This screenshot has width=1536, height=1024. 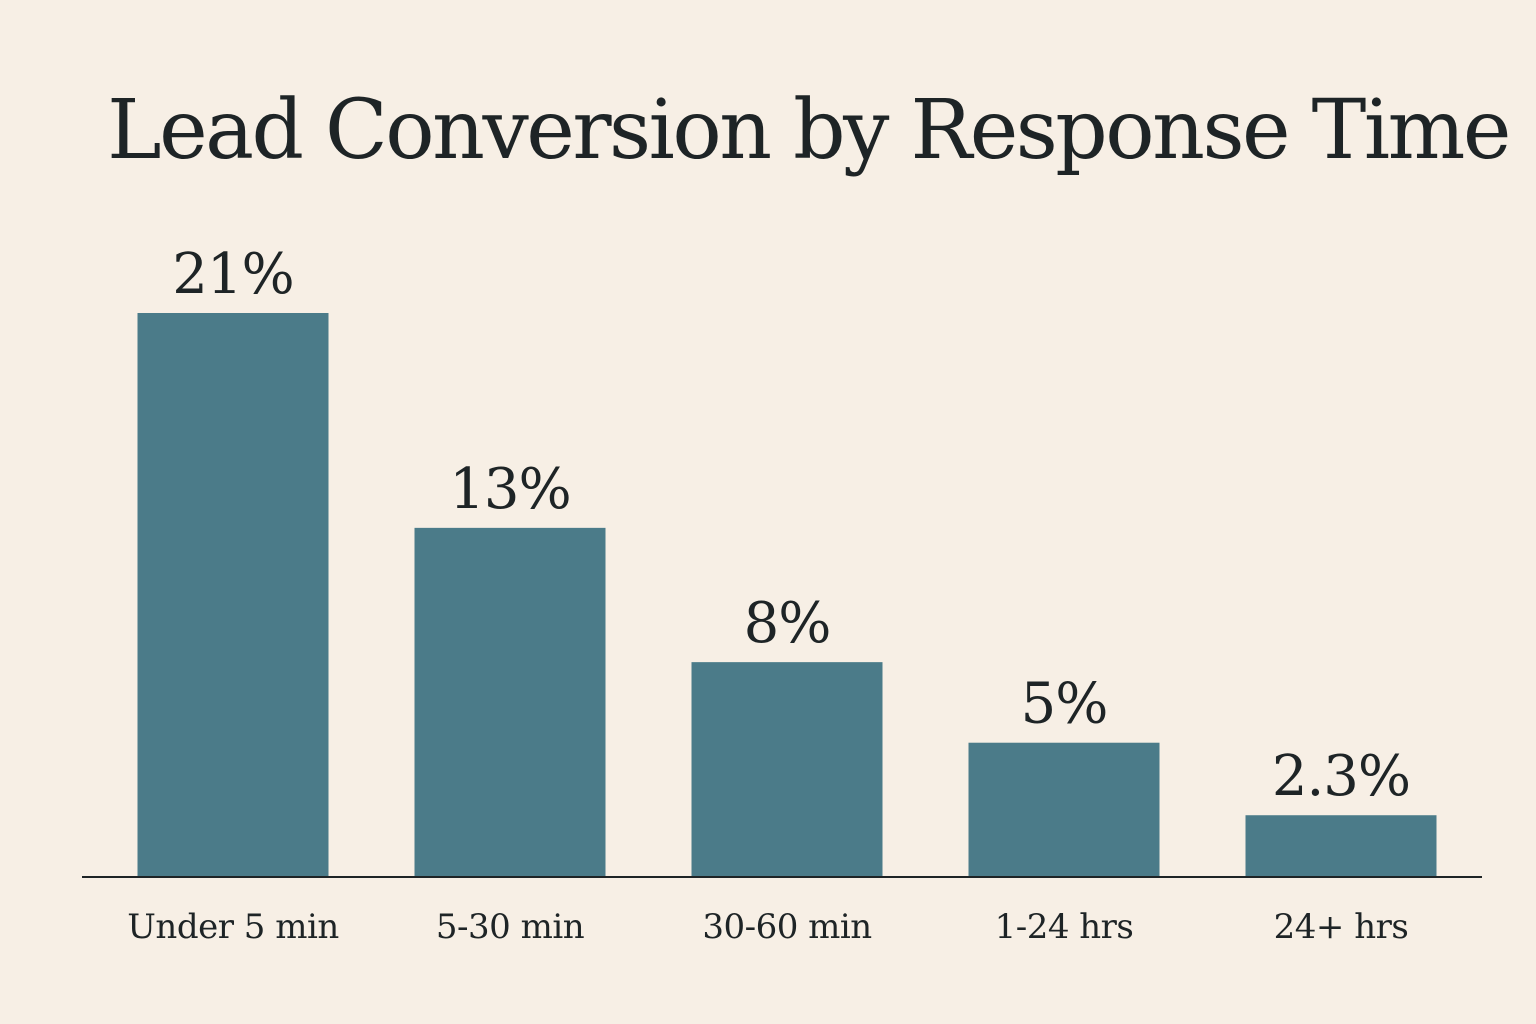 What do you see at coordinates (787, 623) in the screenshot?
I see `value-label-3: 8%` at bounding box center [787, 623].